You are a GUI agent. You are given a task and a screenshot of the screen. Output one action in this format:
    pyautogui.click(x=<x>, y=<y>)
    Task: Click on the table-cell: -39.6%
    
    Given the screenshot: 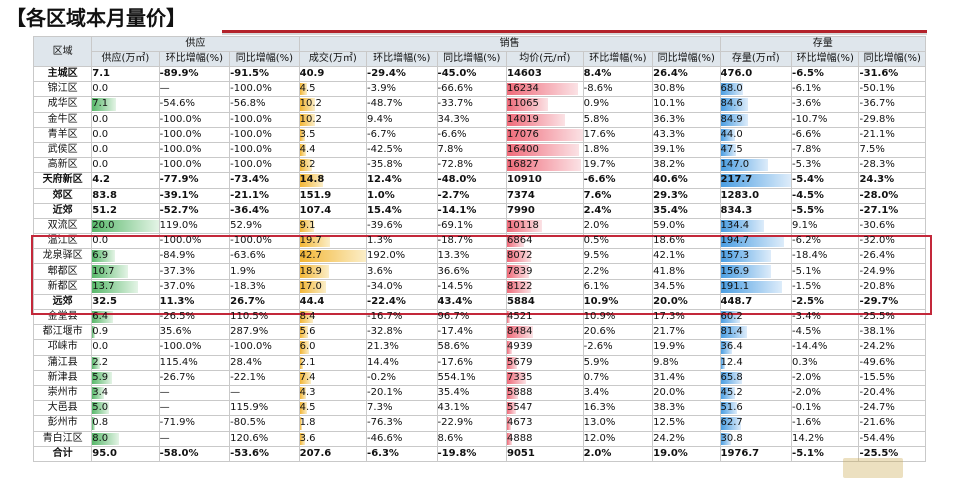 What is the action you would take?
    pyautogui.click(x=402, y=226)
    